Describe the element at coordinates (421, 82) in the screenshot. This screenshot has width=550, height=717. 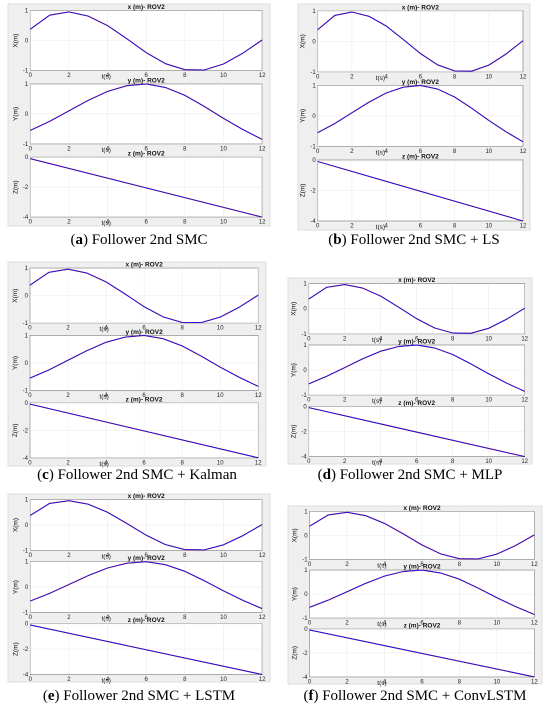
I see `subplot-title: y (m)- ROV2` at that location.